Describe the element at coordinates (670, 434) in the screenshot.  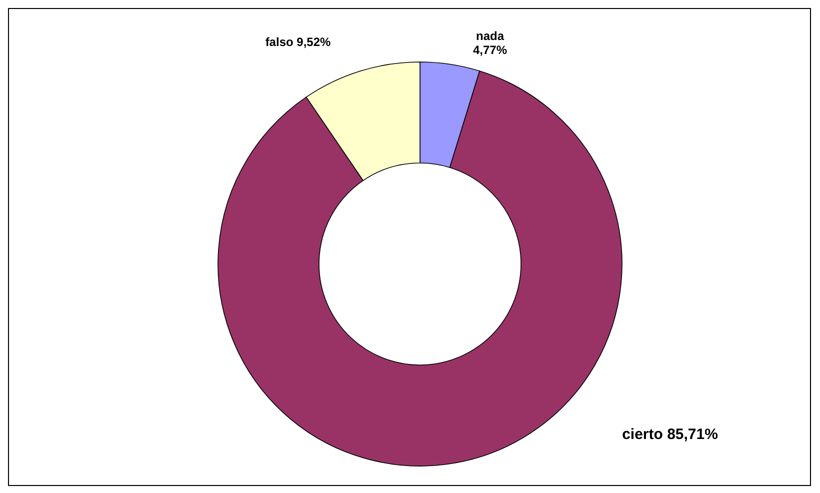
I see `slice-label: cierto 85,71%` at that location.